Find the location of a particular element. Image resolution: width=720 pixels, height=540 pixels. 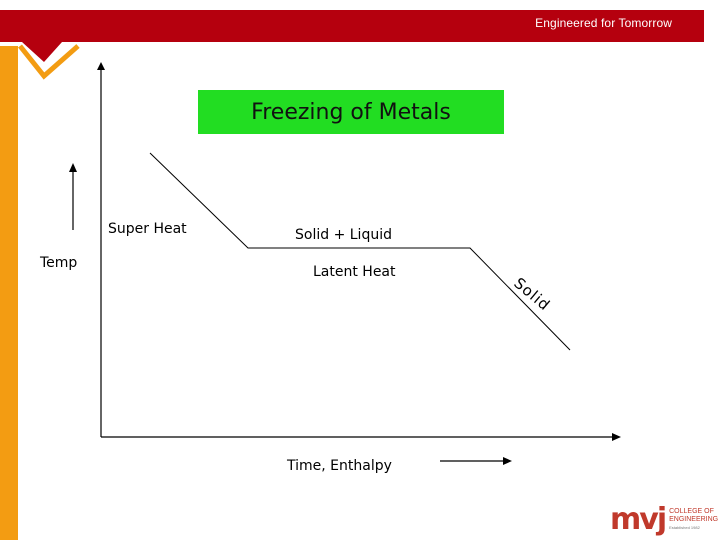

slide-title-box: Freezing of Metals is located at coordinates (351, 112).